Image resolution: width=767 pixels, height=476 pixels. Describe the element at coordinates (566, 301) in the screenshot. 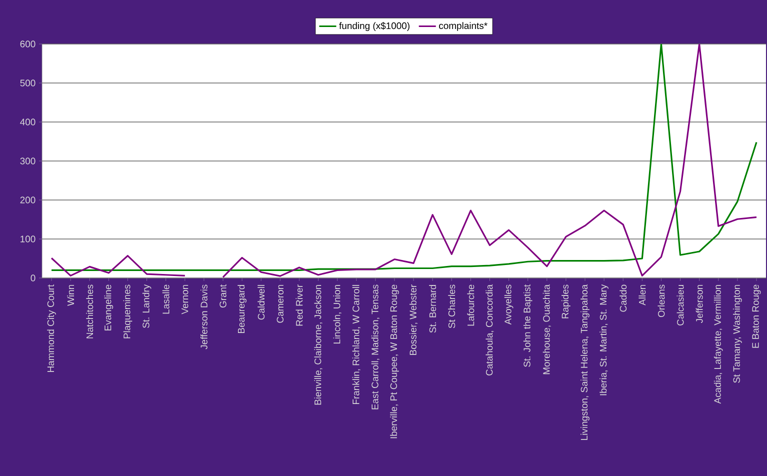

I see `x-tick-label: Rapides` at that location.